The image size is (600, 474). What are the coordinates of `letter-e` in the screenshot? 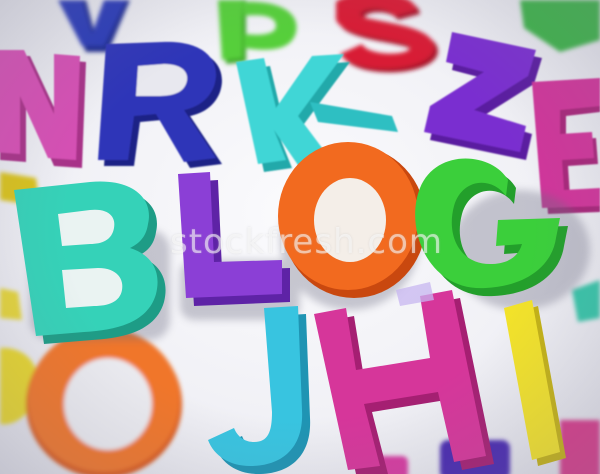 It's located at (566, 146).